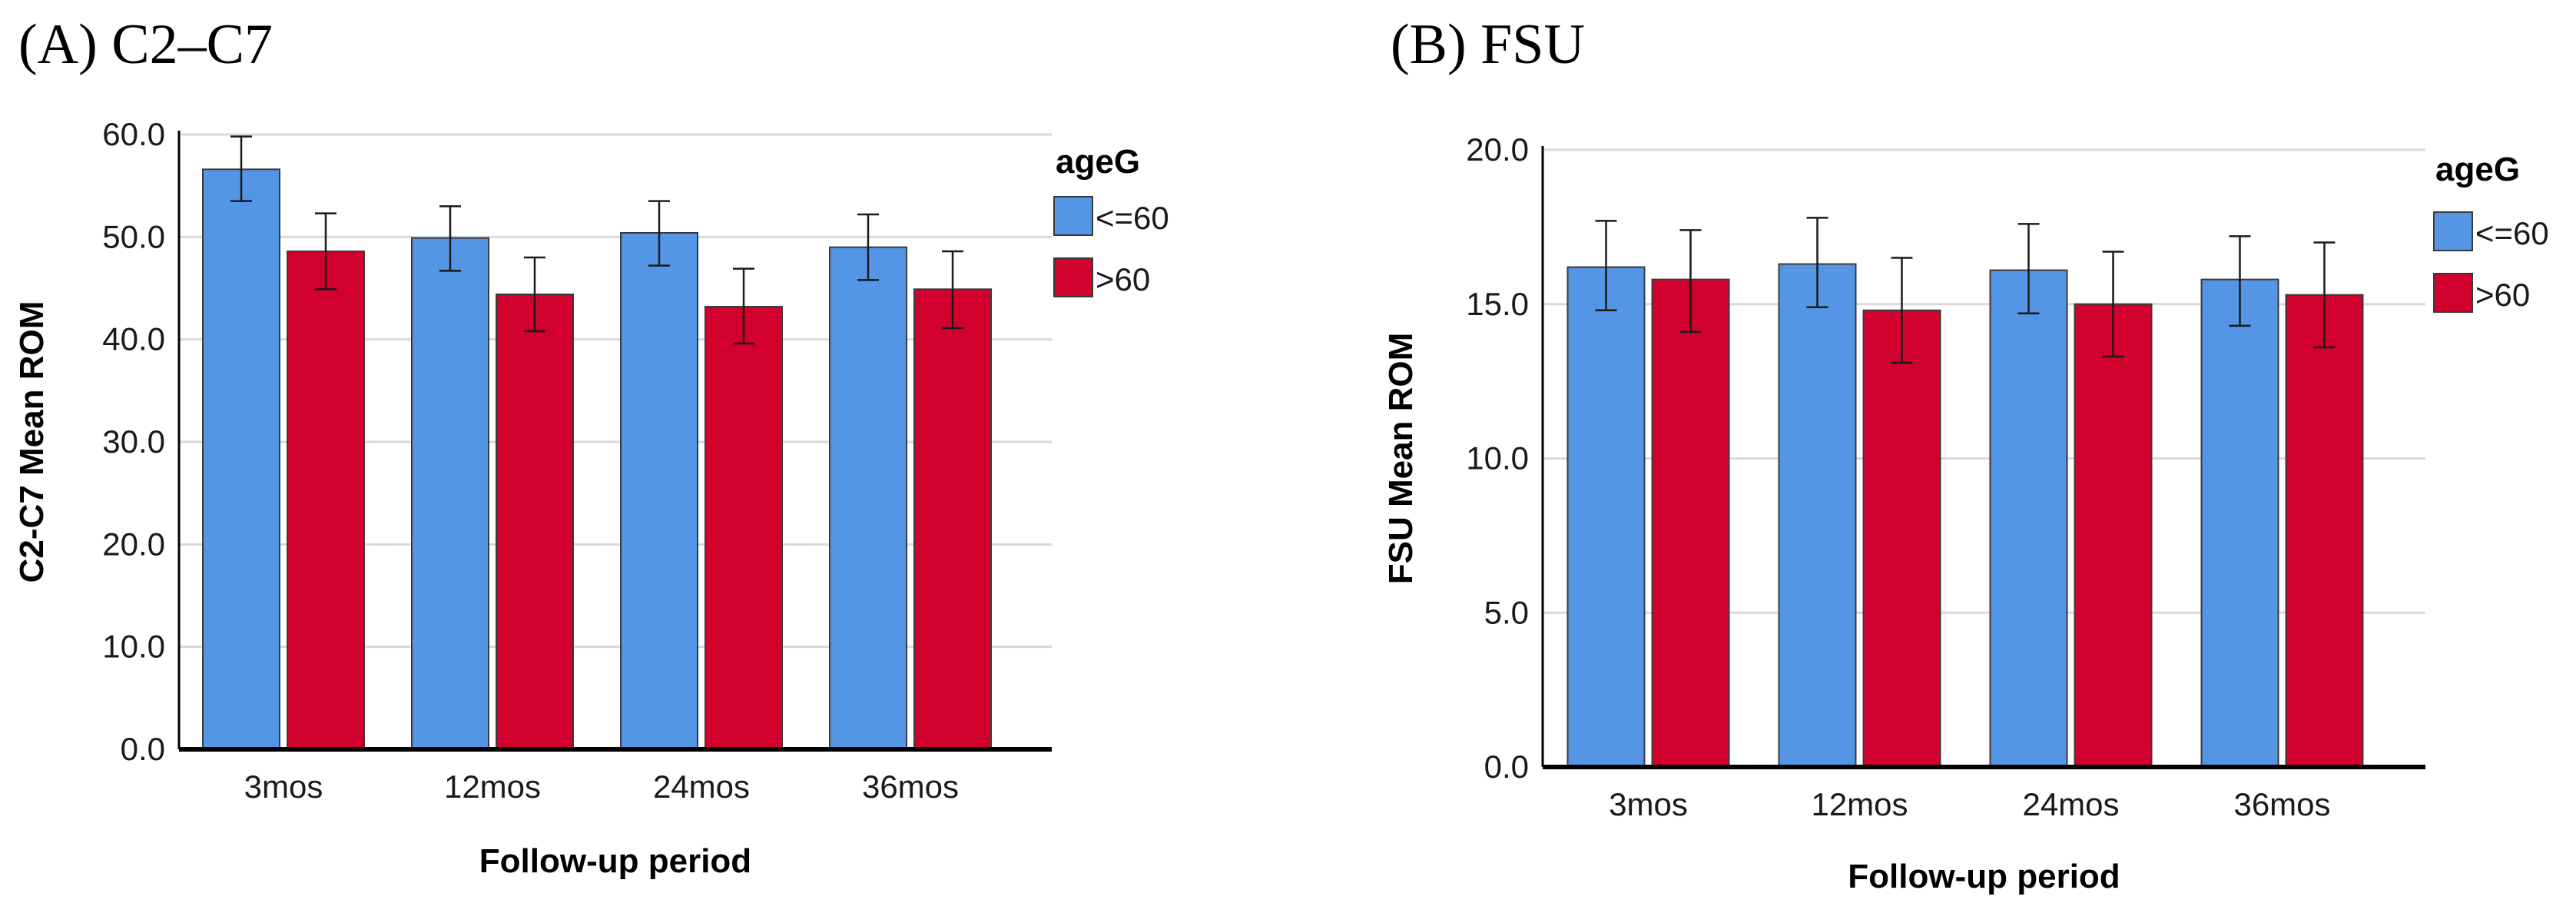  Describe the element at coordinates (32, 442) in the screenshot. I see `y-axis-title: C2-C7 Mean ROM` at that location.